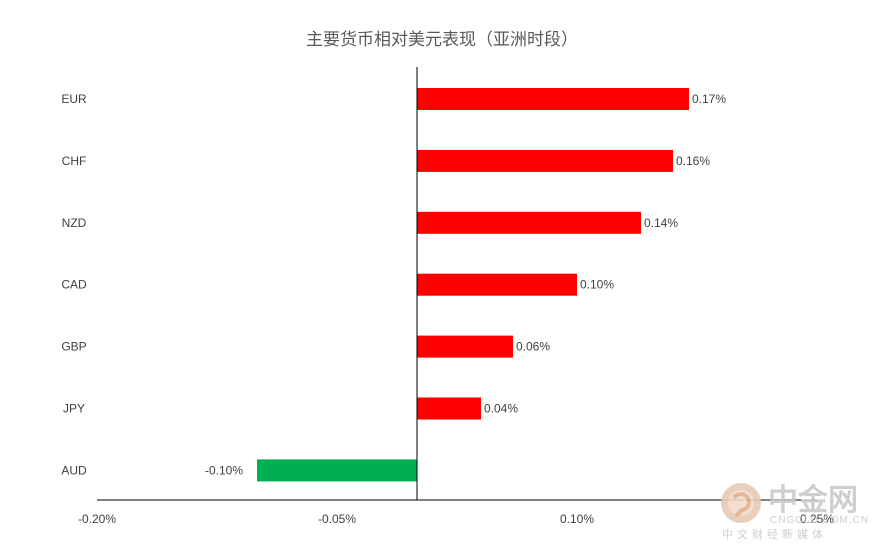 This screenshot has width=876, height=551. I want to click on data-label-cad: 0.10%, so click(597, 285).